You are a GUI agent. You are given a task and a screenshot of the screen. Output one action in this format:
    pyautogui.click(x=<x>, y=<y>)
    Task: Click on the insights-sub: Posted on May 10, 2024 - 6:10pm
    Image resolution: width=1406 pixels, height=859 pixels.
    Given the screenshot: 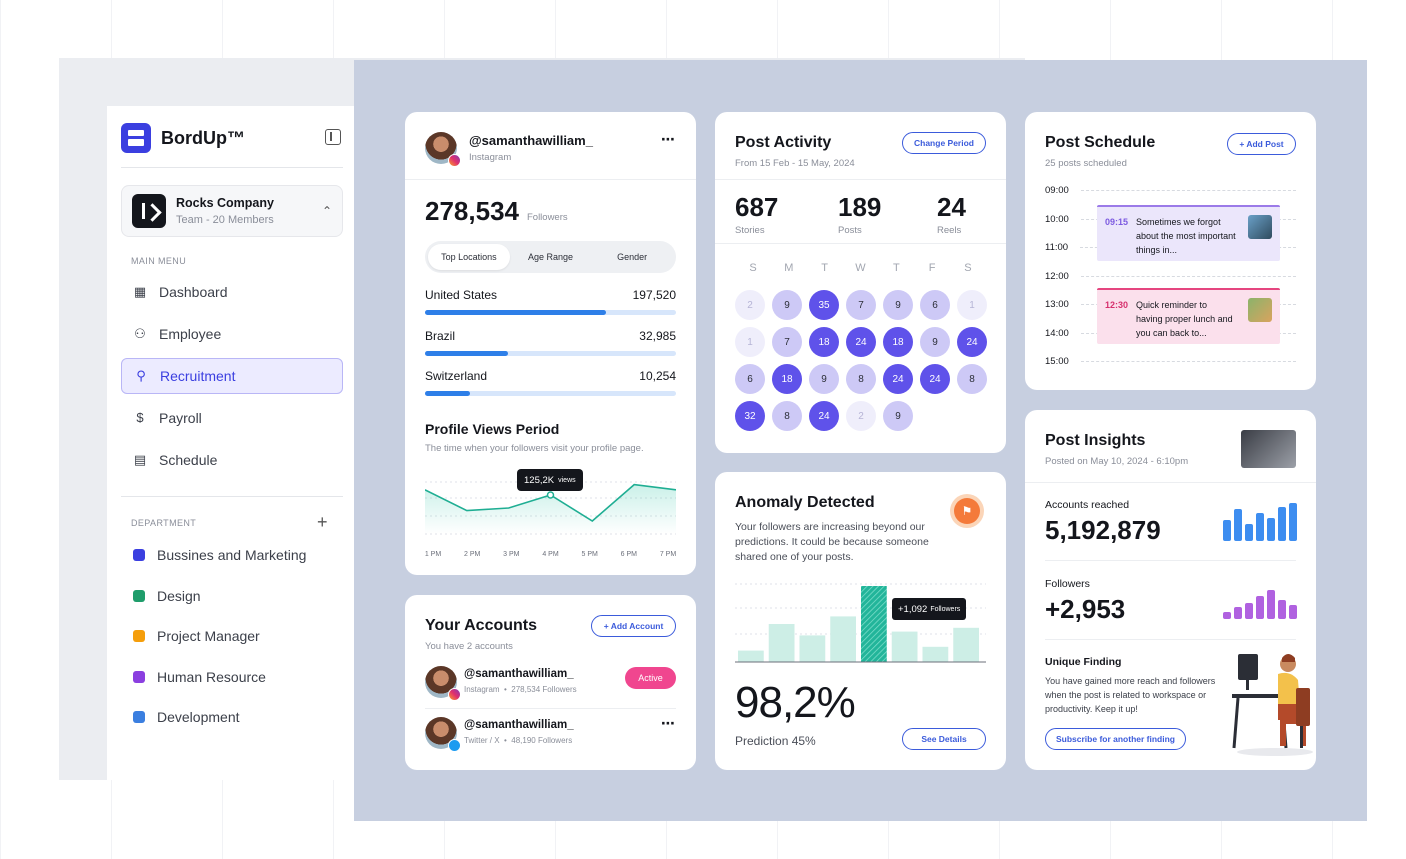 What is the action you would take?
    pyautogui.click(x=1117, y=461)
    